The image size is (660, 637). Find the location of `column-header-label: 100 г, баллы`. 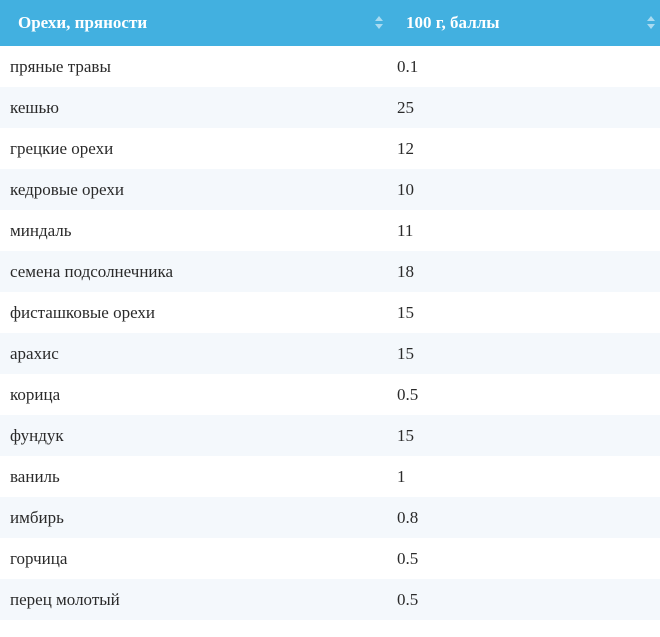

column-header-label: 100 г, баллы is located at coordinates (453, 22).